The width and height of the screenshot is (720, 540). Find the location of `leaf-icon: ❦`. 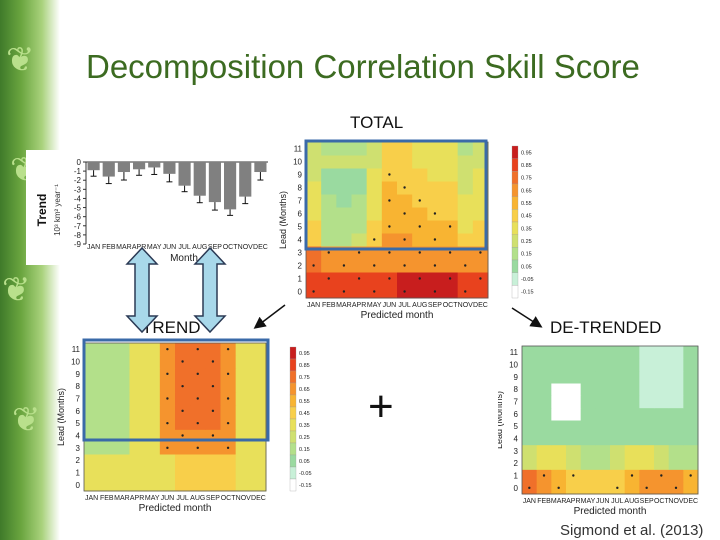

leaf-icon: ❦ is located at coordinates (26, 420).